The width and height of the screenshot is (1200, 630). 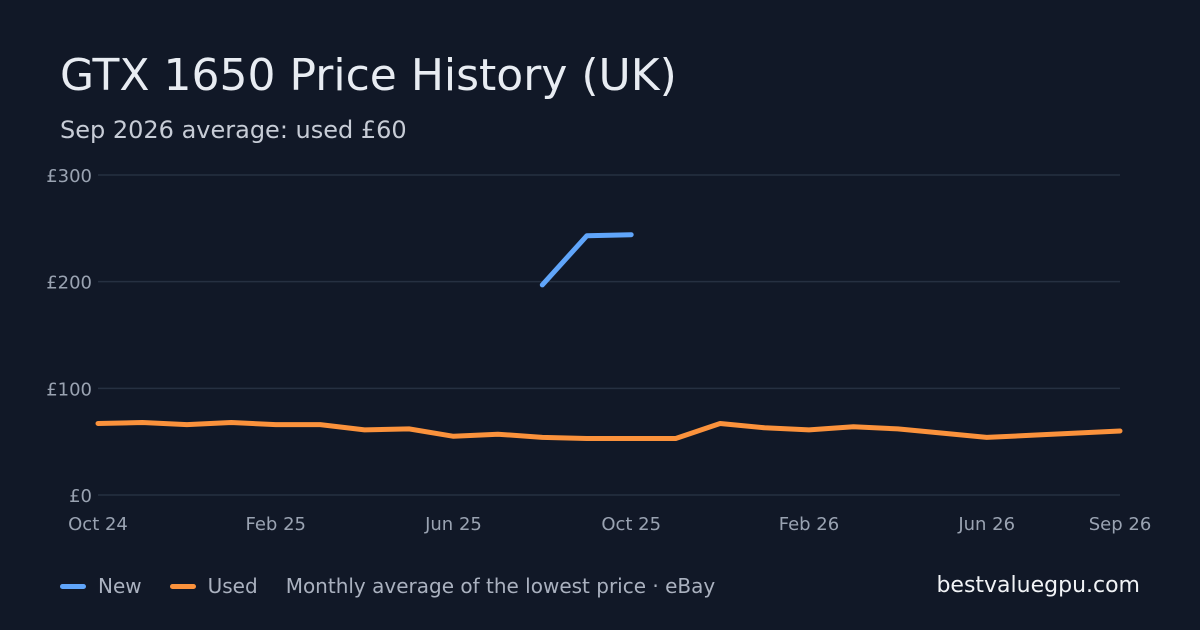 I want to click on y-tick-label: £300, so click(x=69, y=176).